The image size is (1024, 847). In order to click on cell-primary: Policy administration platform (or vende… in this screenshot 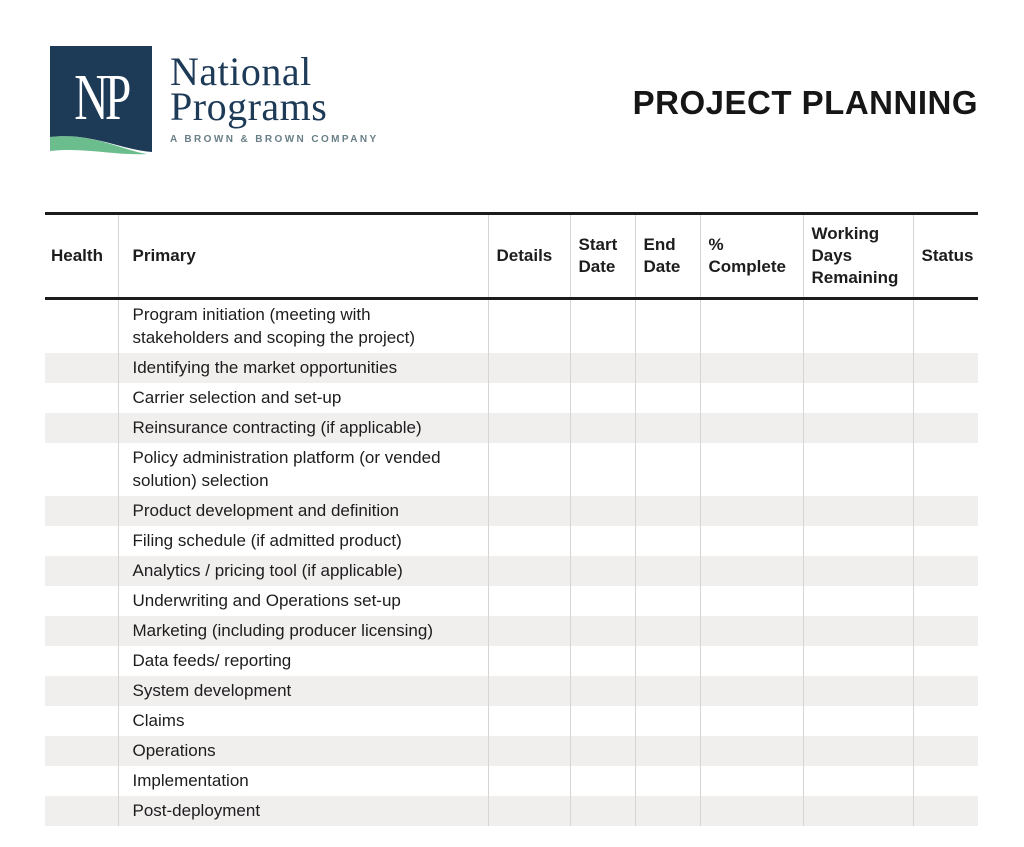, I will do `click(302, 469)`.